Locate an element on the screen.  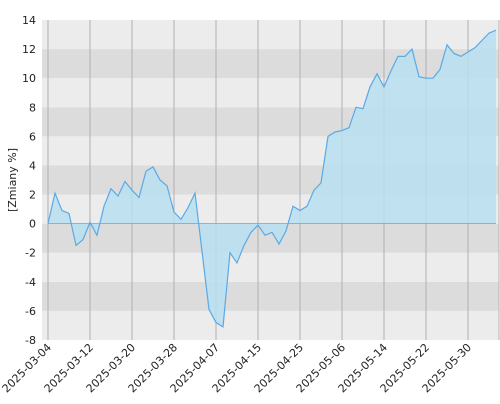
y-tick-label: 10 is located at coordinates (29, 78).